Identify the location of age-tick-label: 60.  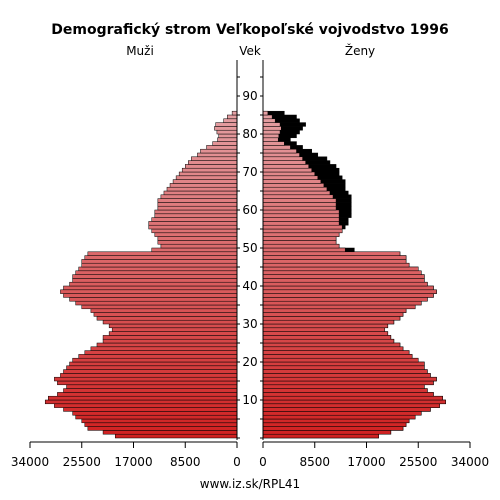
(249, 210).